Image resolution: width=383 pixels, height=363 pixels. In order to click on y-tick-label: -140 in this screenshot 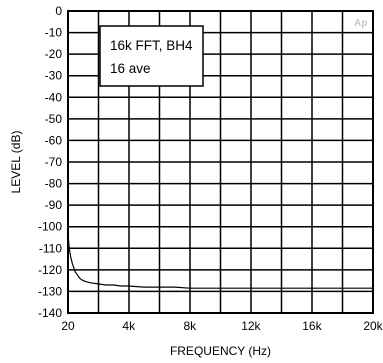, I will do `click(50, 313)`.